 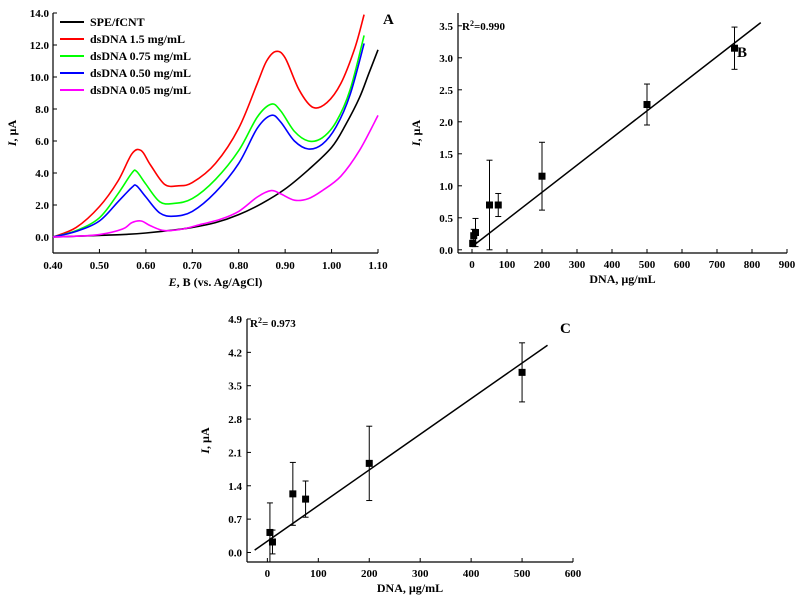 I want to click on y-tick-label: 1.4, so click(x=235, y=487).